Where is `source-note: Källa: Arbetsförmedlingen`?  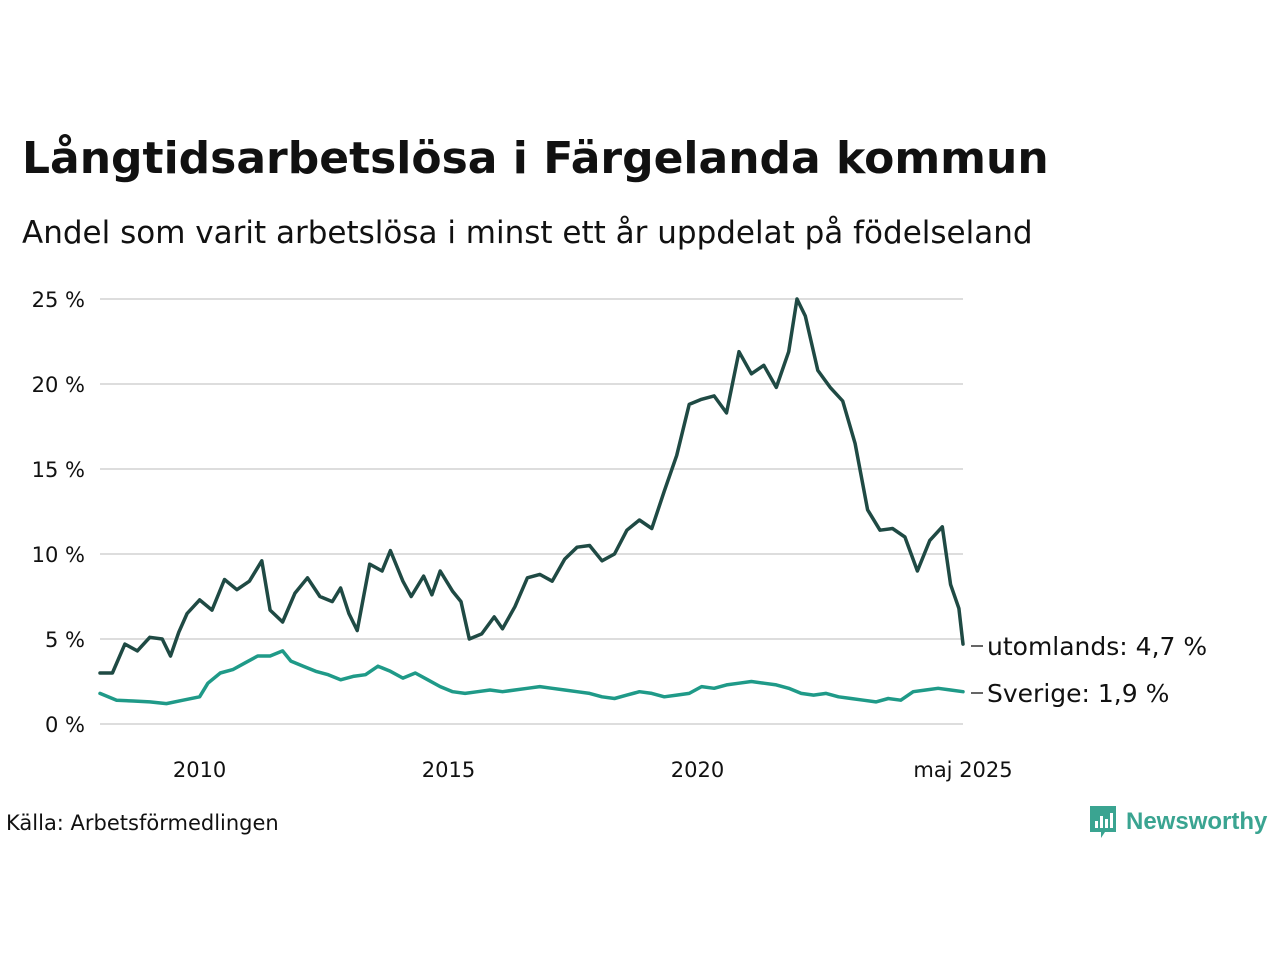
source-note: Källa: Arbetsförmedlingen is located at coordinates (142, 823).